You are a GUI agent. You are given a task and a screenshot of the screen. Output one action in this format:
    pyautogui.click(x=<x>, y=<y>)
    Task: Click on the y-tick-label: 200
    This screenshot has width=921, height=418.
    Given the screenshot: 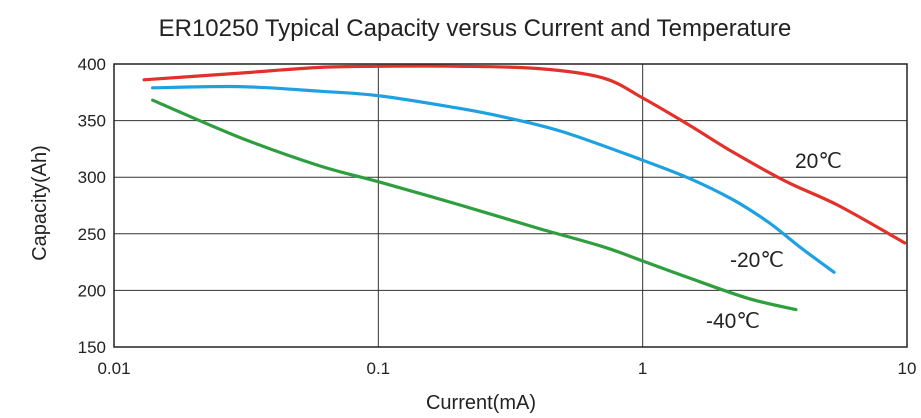 What is the action you would take?
    pyautogui.click(x=92, y=290)
    